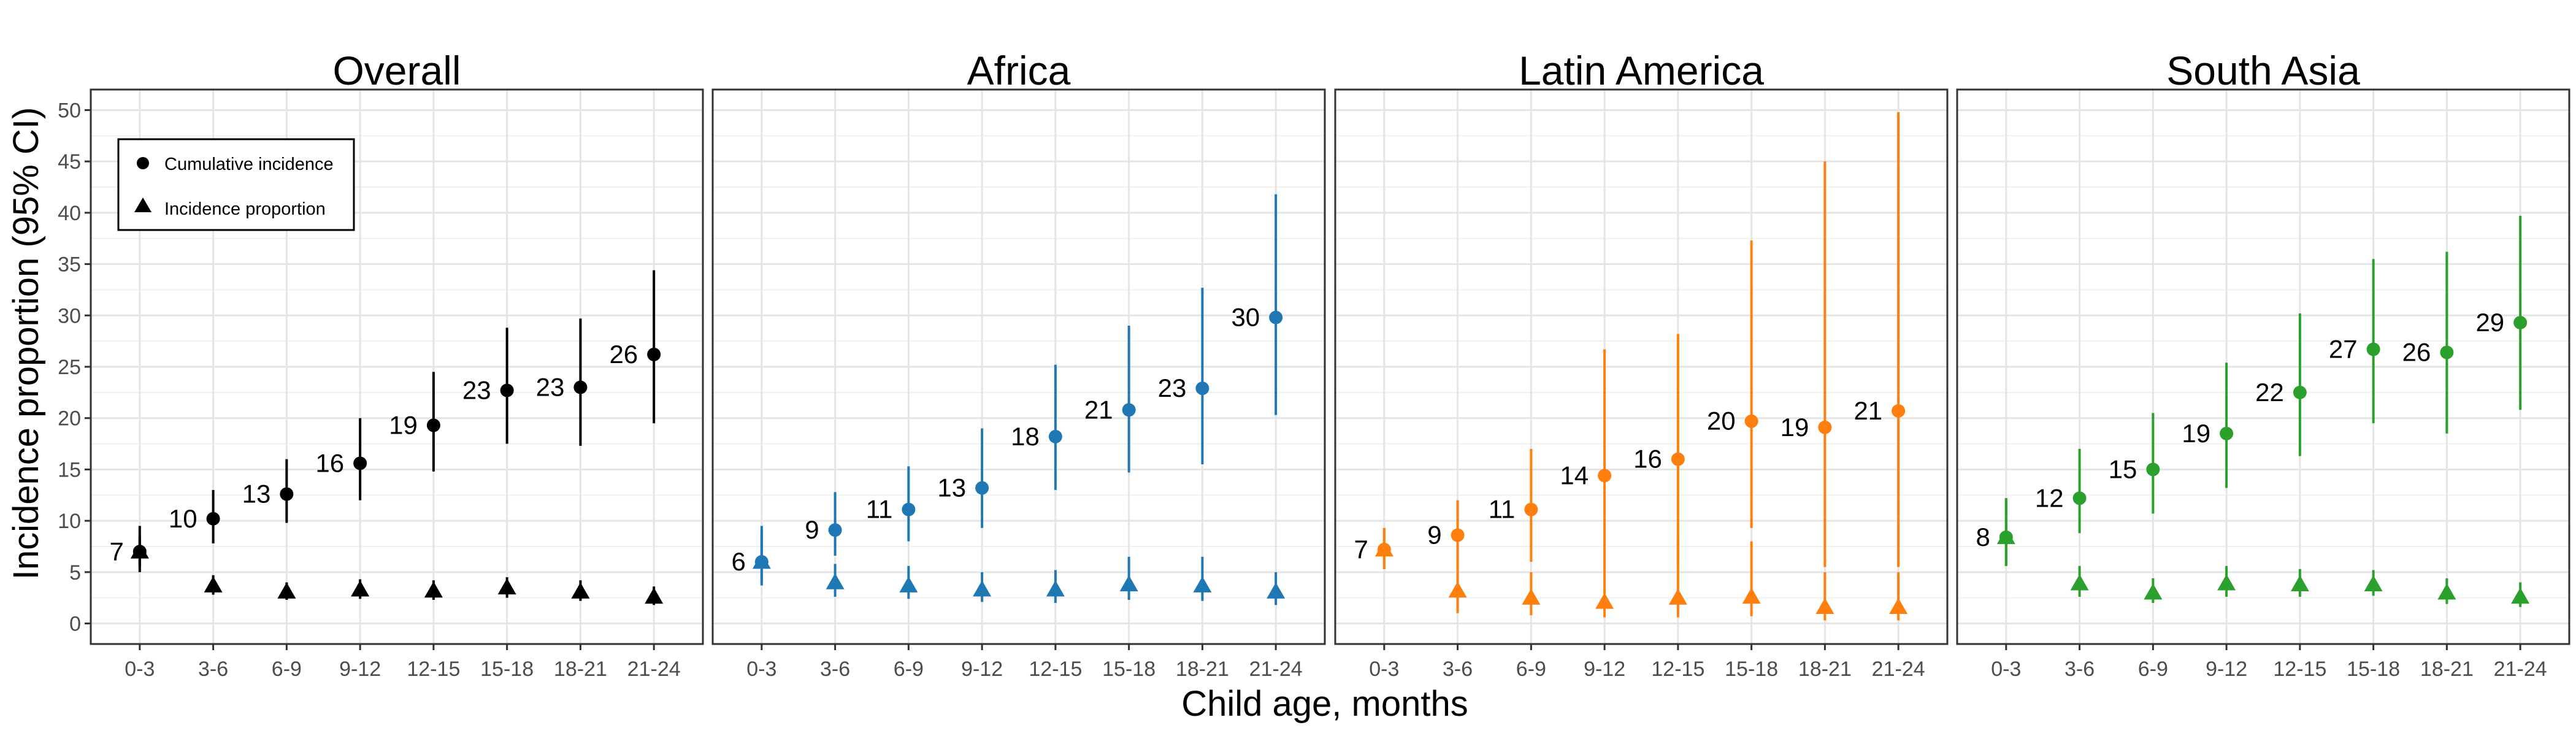 Image resolution: width=2576 pixels, height=736 pixels. I want to click on cumulative-data-label: 20, so click(1721, 421).